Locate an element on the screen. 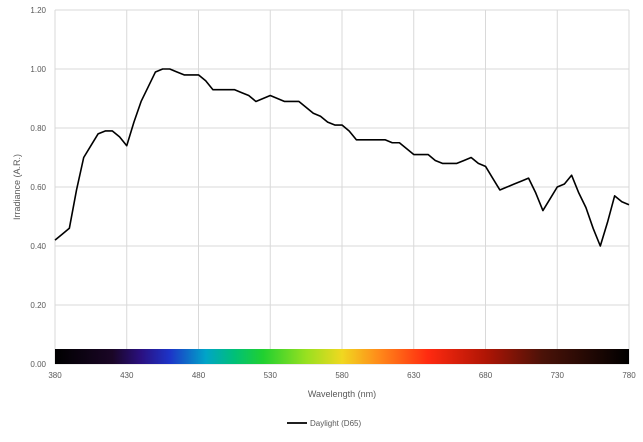  x-tick-label: 430 is located at coordinates (127, 375).